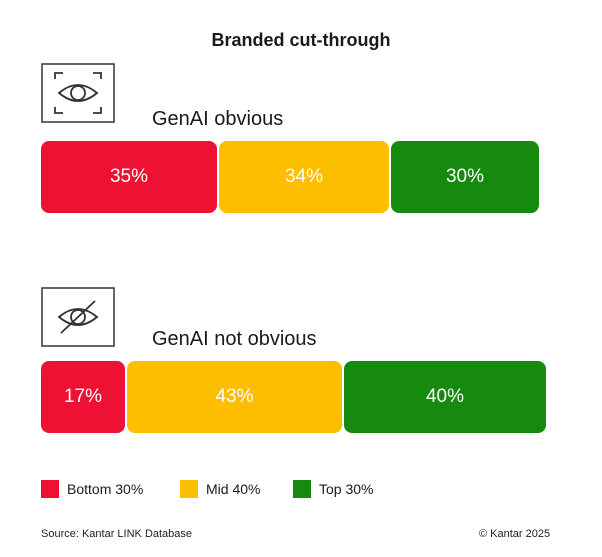 The image size is (602, 557). Describe the element at coordinates (218, 119) in the screenshot. I see `group-label-genai-obvious: GenAI obvious` at that location.